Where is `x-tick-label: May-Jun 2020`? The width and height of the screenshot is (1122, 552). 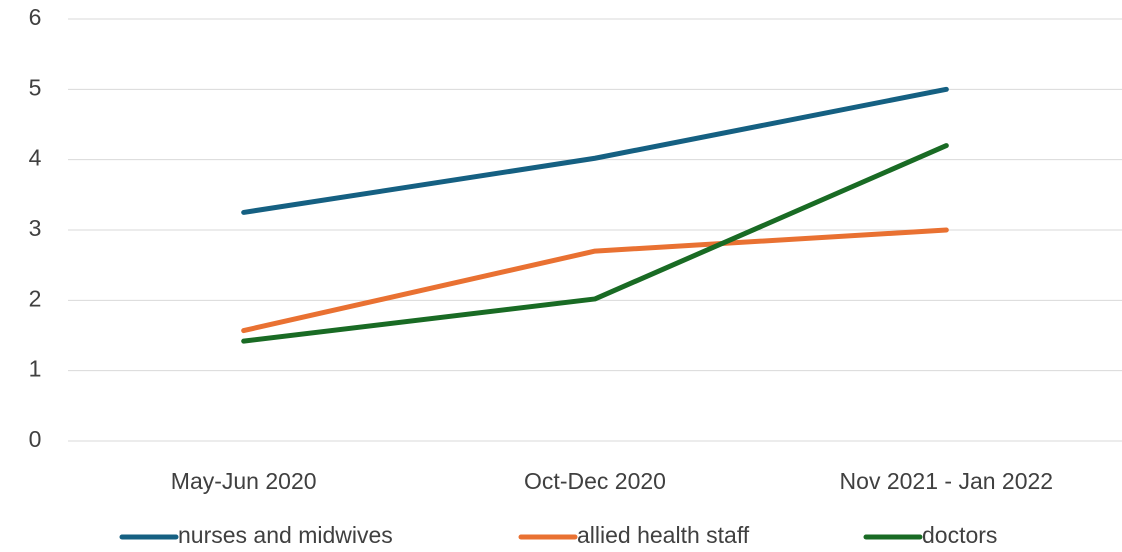
x-tick-label: May-Jun 2020 is located at coordinates (244, 481).